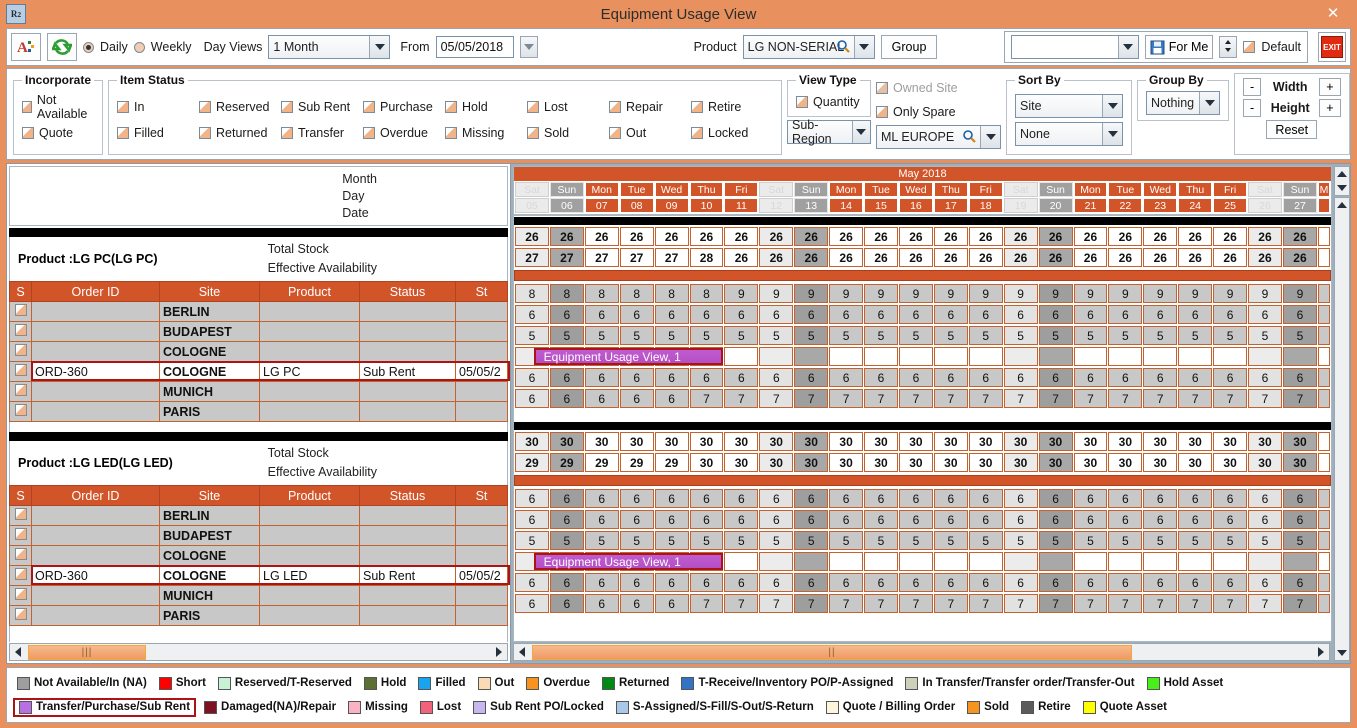 Image resolution: width=1357 pixels, height=728 pixels. What do you see at coordinates (209, 291) in the screenshot?
I see `col-site-1: Site` at bounding box center [209, 291].